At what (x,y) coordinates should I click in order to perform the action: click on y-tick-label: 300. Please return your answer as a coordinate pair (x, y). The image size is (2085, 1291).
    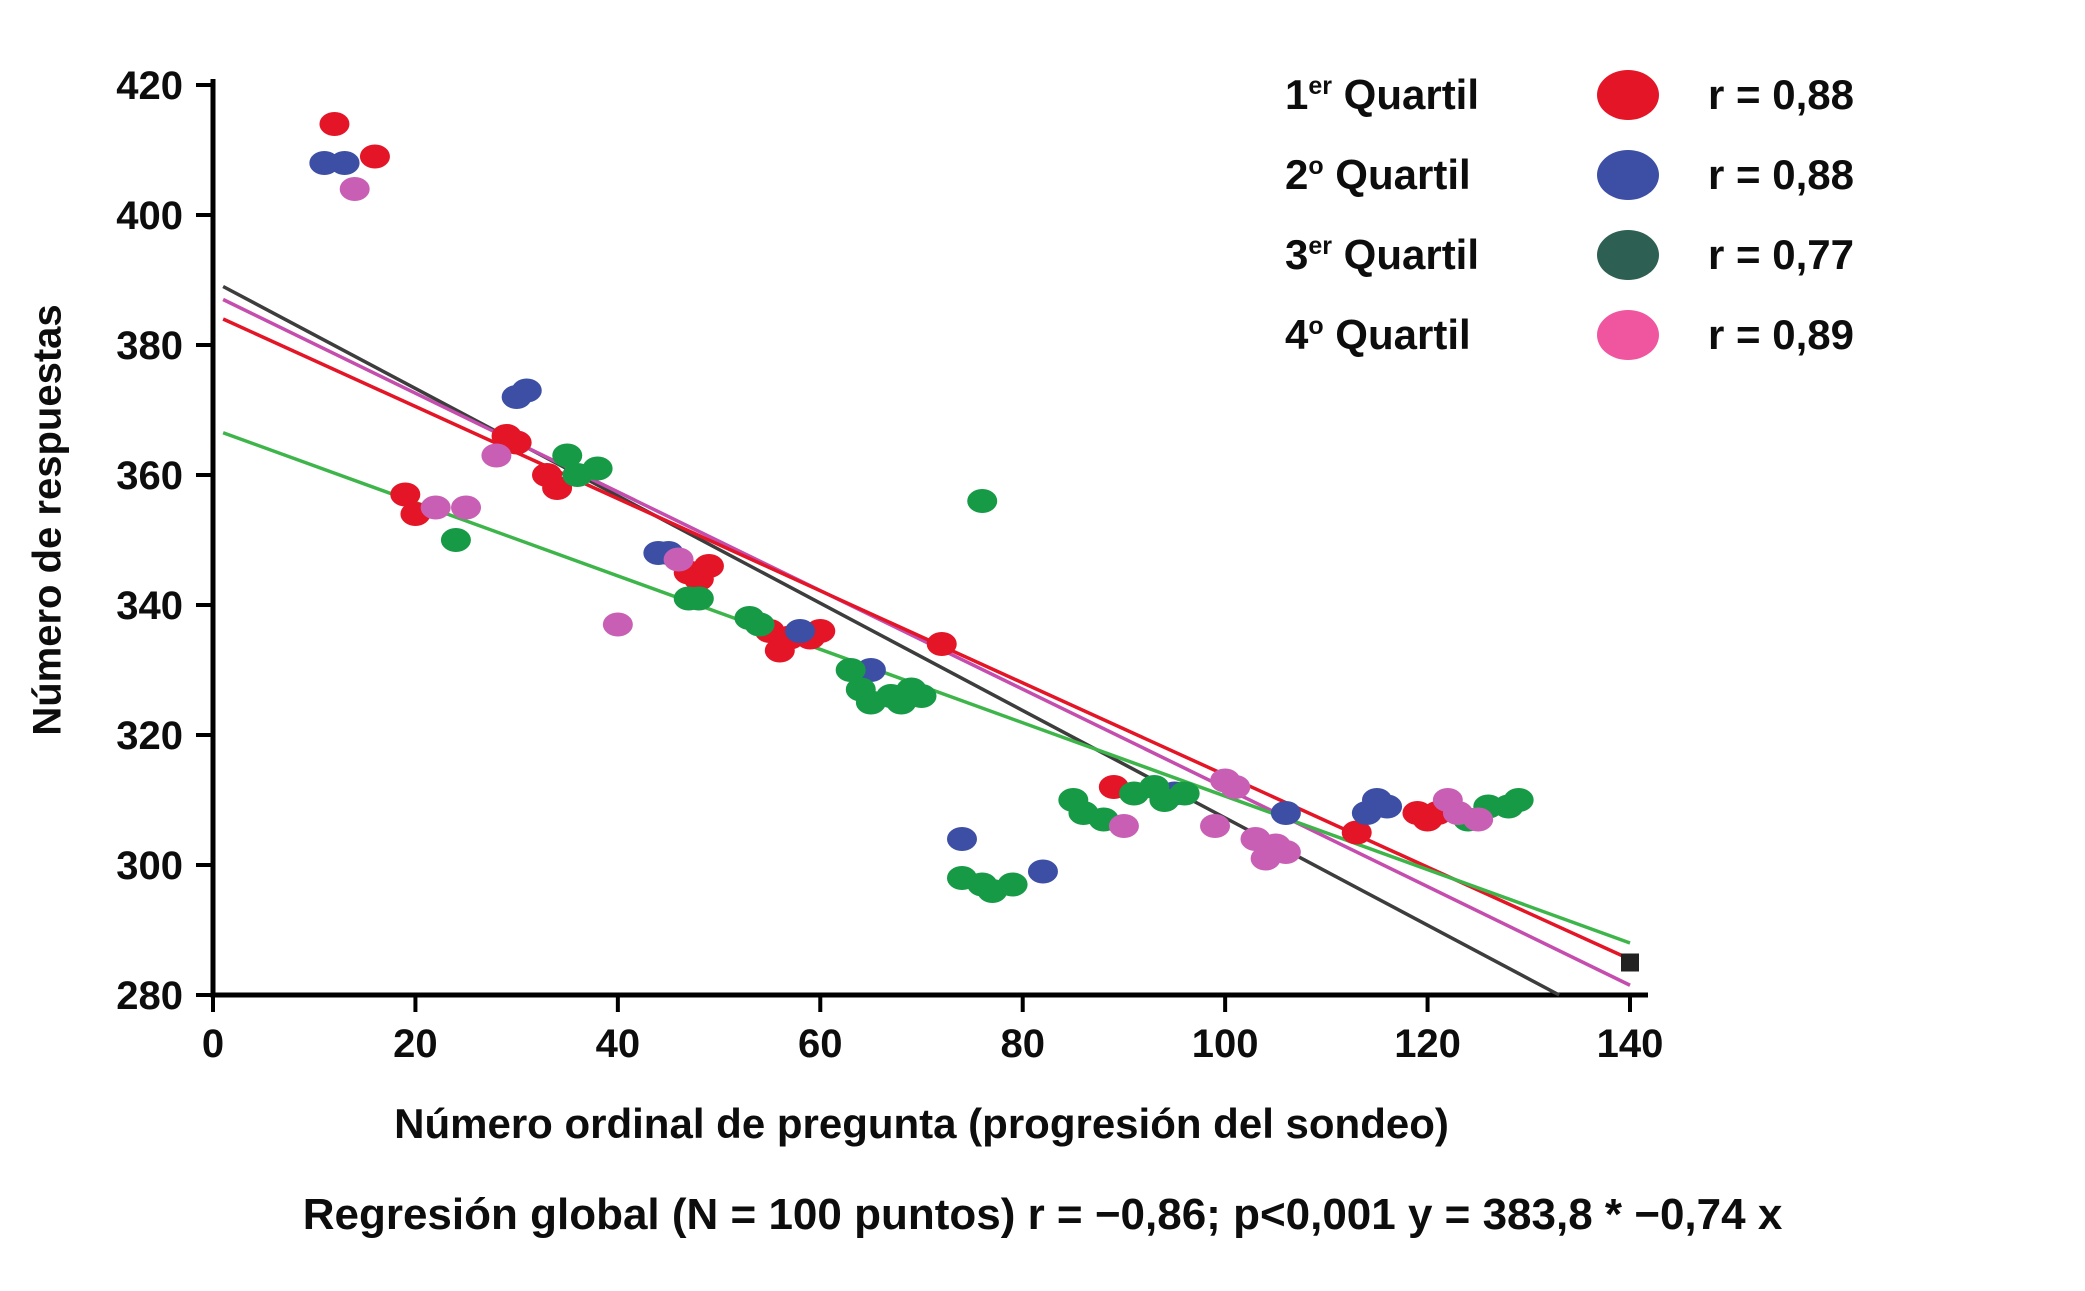
    Looking at the image, I should click on (149, 866).